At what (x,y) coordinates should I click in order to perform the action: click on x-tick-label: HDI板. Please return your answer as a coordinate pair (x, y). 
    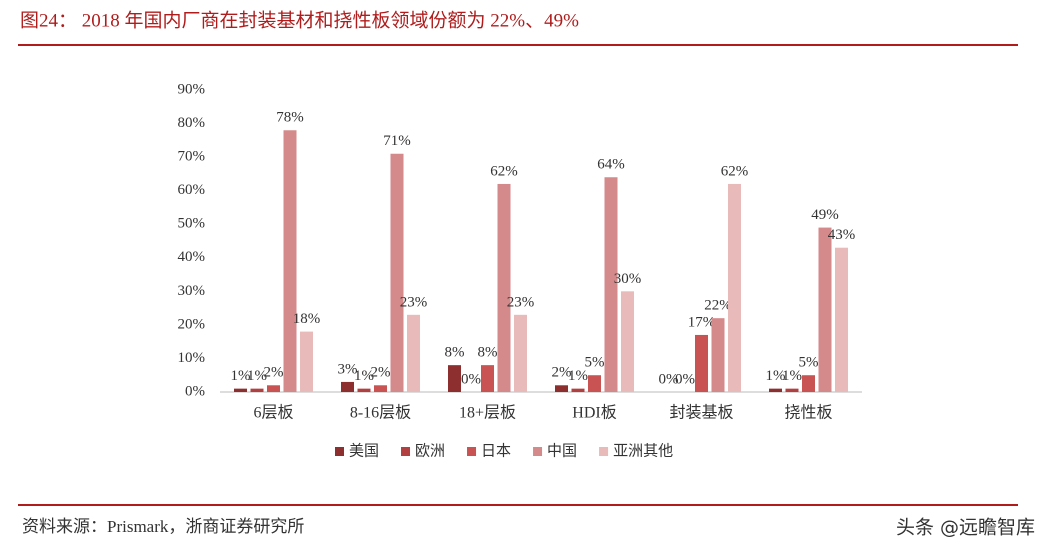
    Looking at the image, I should click on (594, 413).